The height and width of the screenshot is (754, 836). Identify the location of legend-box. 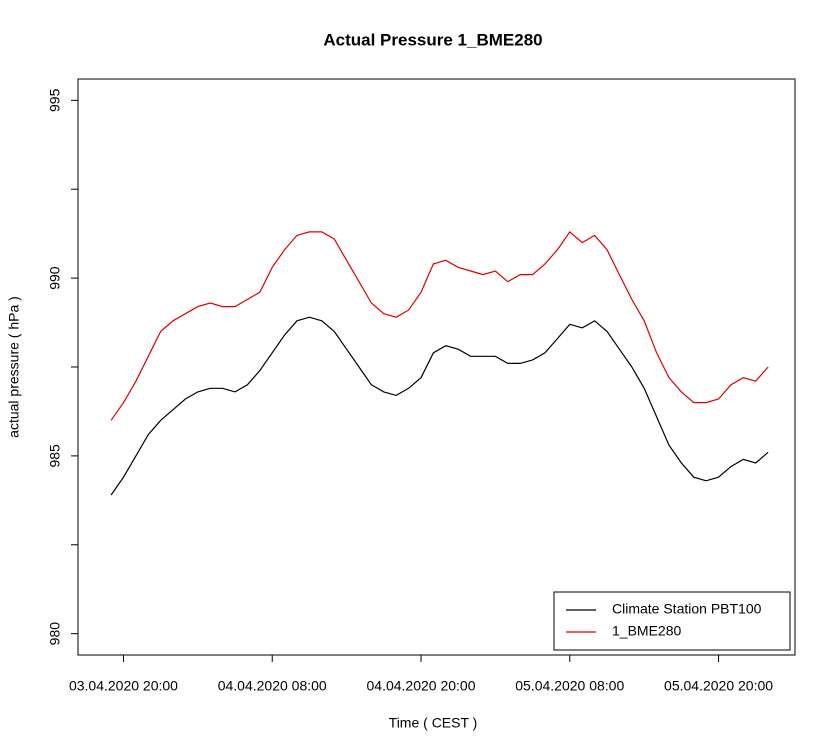
(672, 621).